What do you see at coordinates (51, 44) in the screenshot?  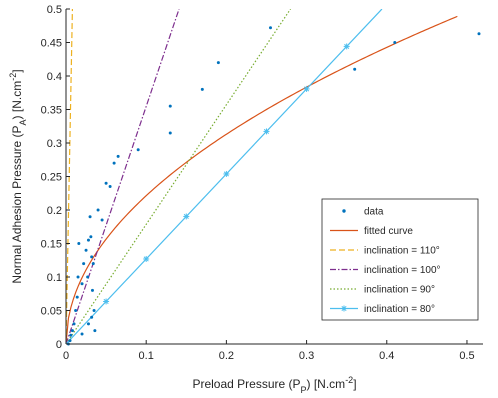 I see `y-tick-label: 0.45` at bounding box center [51, 44].